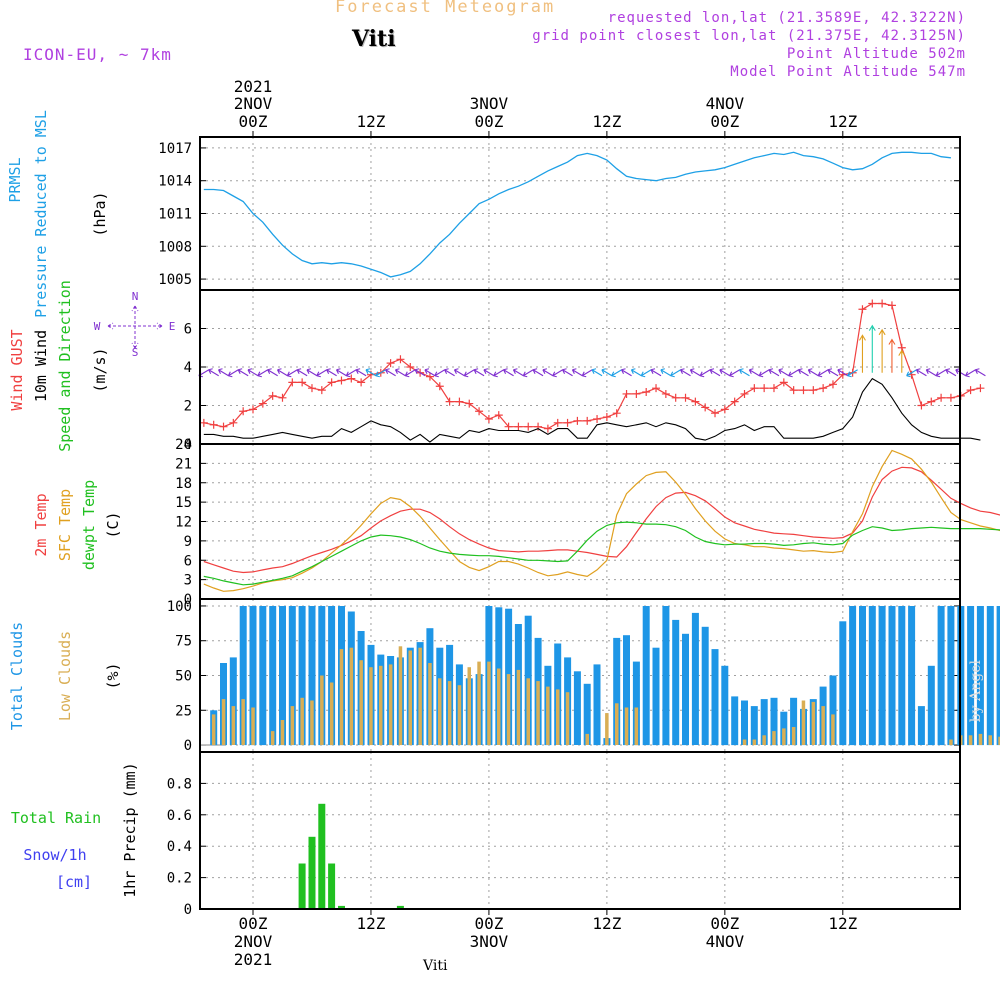  I want to click on top-axis-year: 2021, so click(253, 86).